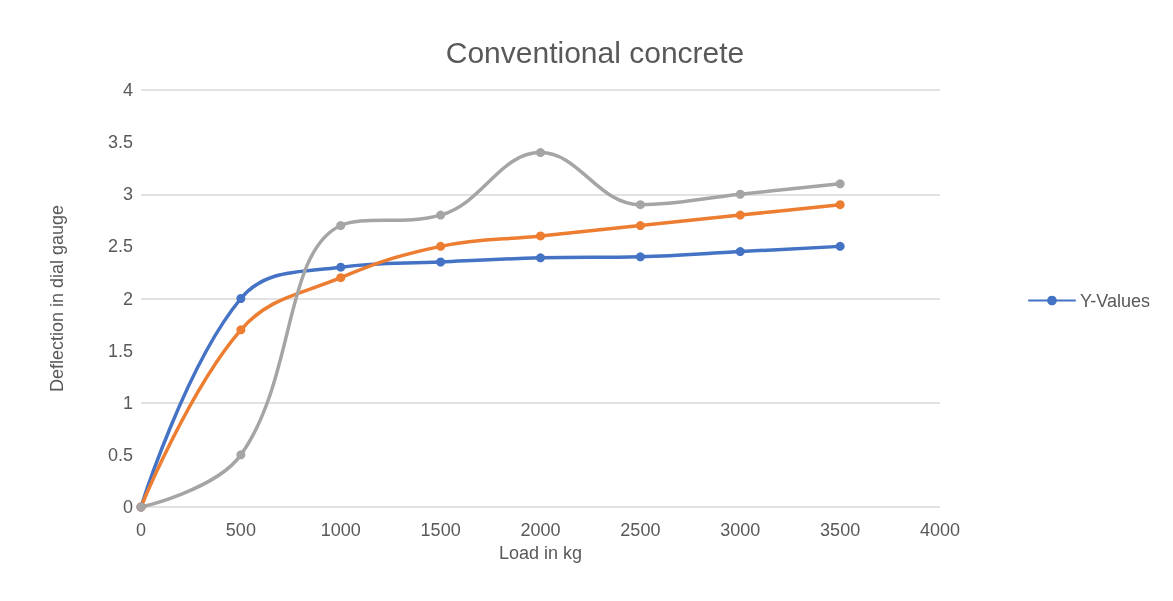  Describe the element at coordinates (940, 530) in the screenshot. I see `x-tick-label: 4000` at that location.